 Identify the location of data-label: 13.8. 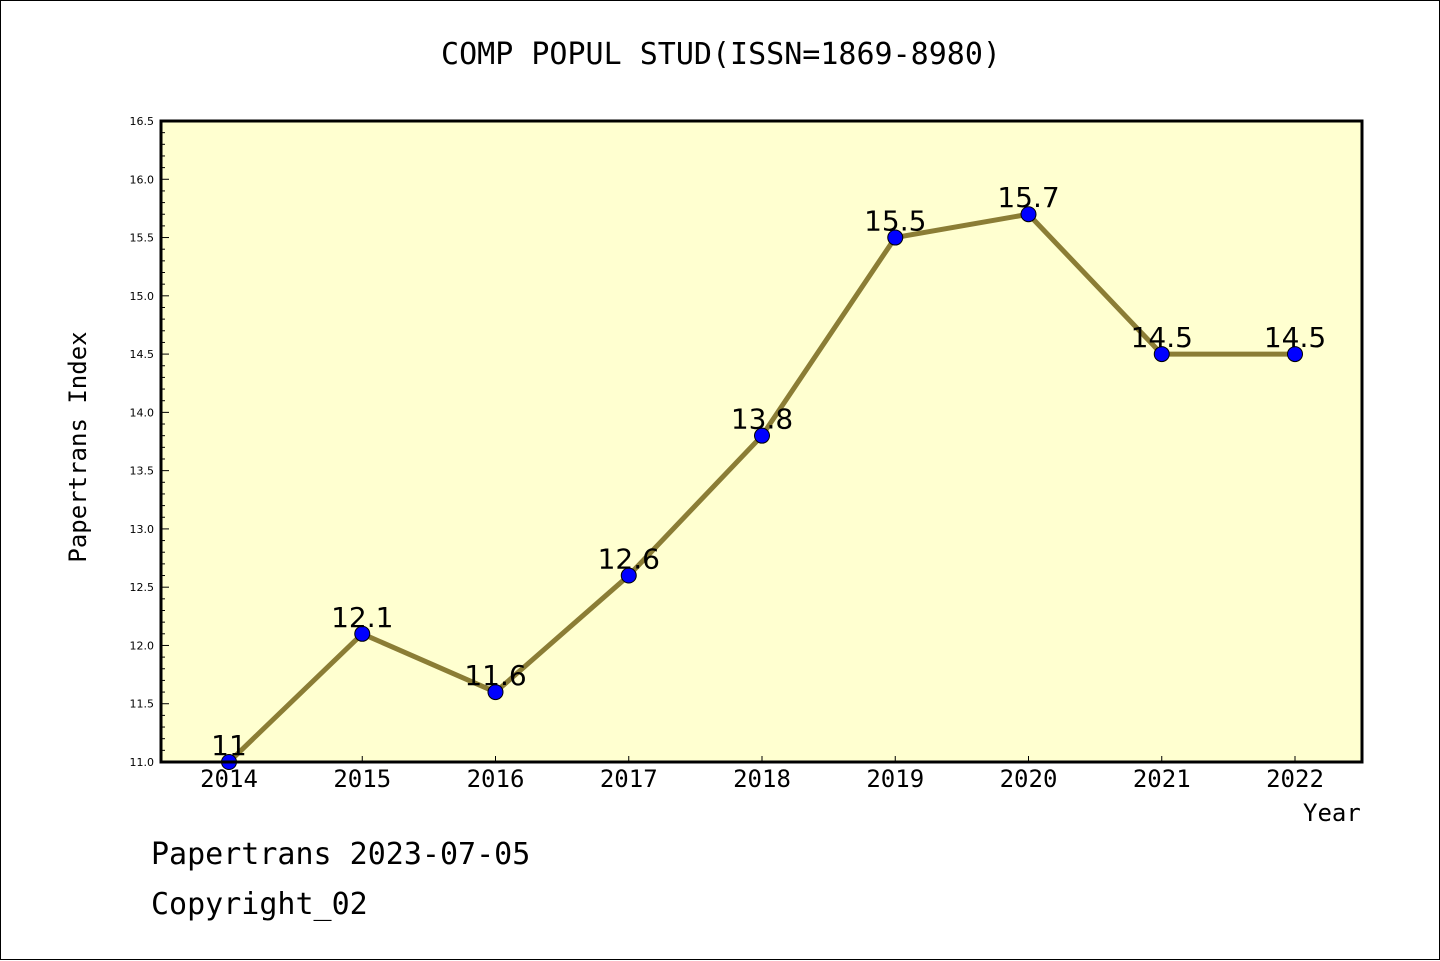
(762, 419).